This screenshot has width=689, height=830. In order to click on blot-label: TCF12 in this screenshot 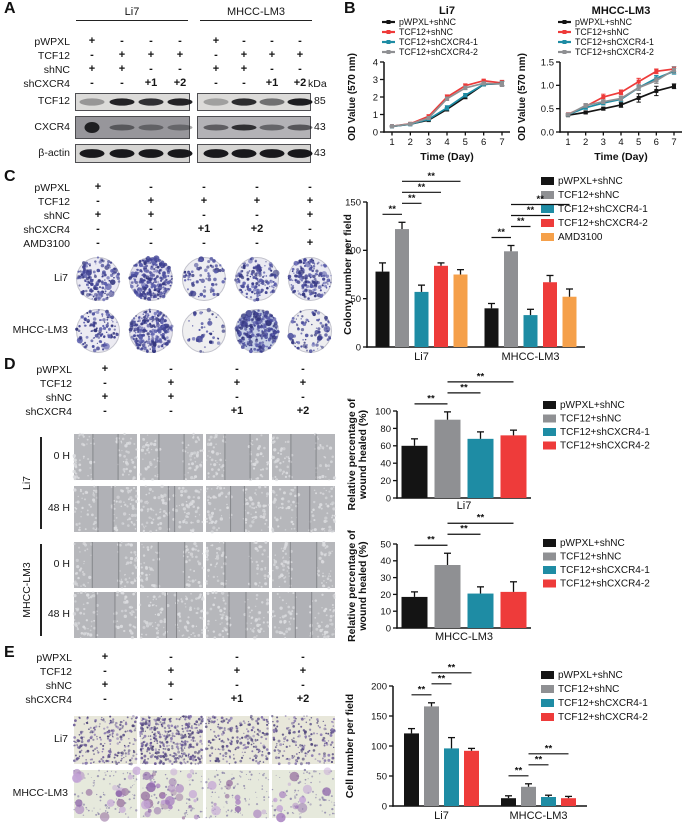, I will do `click(53, 101)`.